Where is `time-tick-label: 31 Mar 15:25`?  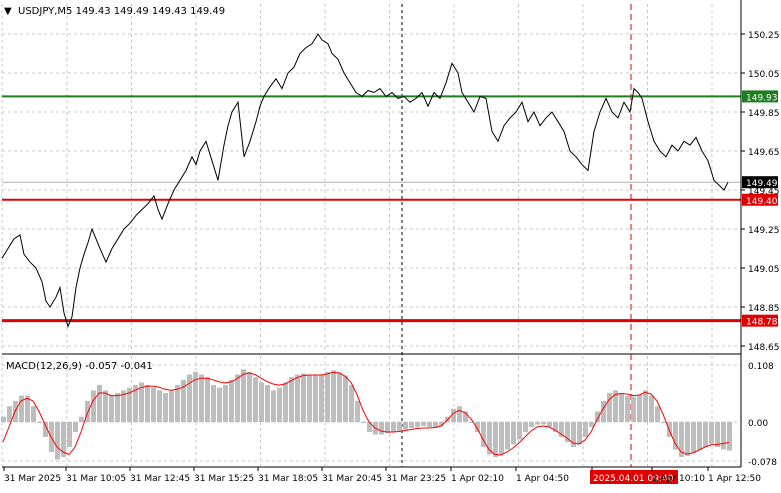 time-tick-label: 31 Mar 15:25 is located at coordinates (224, 479).